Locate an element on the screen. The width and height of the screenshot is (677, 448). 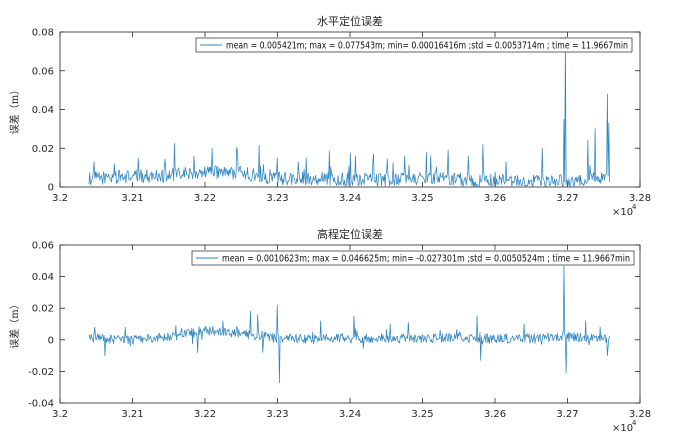
y-tick-label: -0.04 is located at coordinates (41, 404).